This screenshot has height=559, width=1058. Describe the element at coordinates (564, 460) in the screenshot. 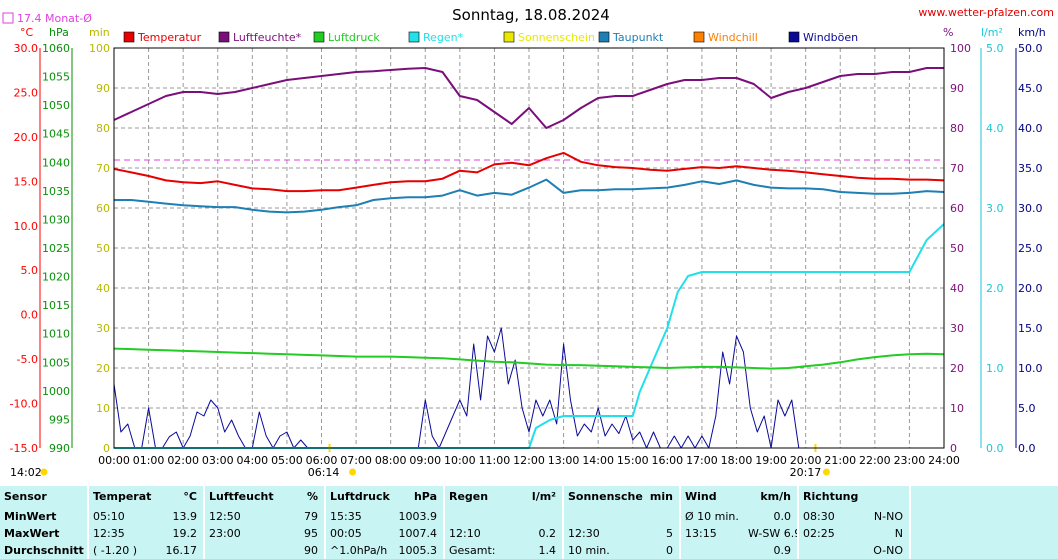

I see `x-tick-label: 13:00` at that location.